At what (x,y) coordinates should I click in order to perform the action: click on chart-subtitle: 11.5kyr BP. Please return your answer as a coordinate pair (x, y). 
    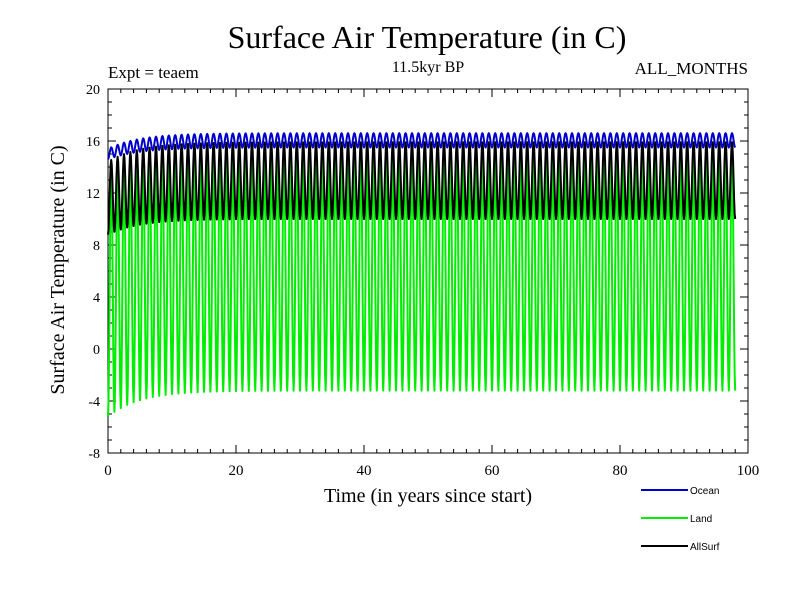
    Looking at the image, I should click on (428, 67).